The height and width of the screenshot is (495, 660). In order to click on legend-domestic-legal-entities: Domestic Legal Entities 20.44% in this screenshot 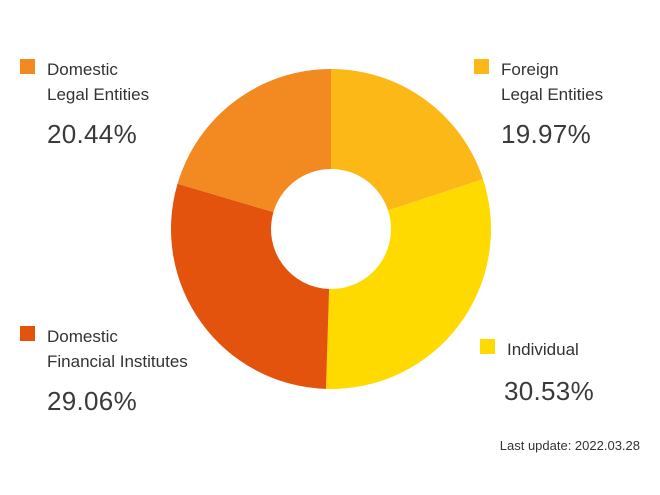, I will do `click(84, 103)`.